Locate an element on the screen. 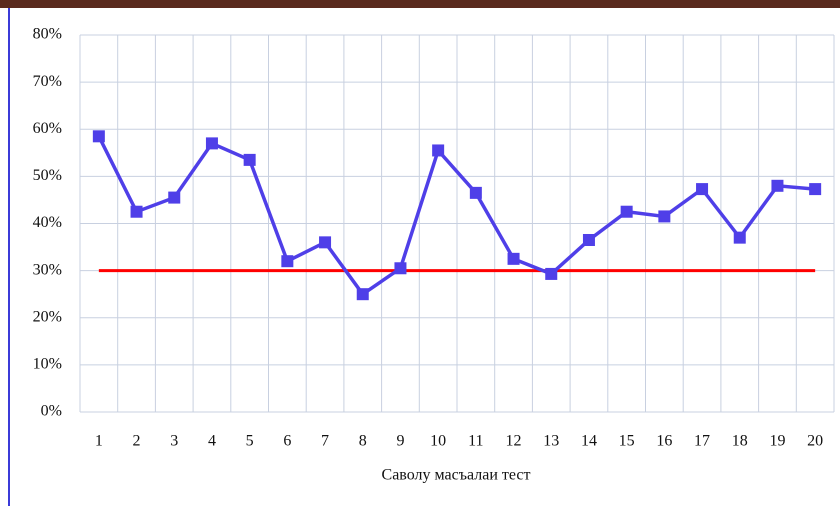 The image size is (840, 506). y-tick-label: 10% is located at coordinates (47, 364).